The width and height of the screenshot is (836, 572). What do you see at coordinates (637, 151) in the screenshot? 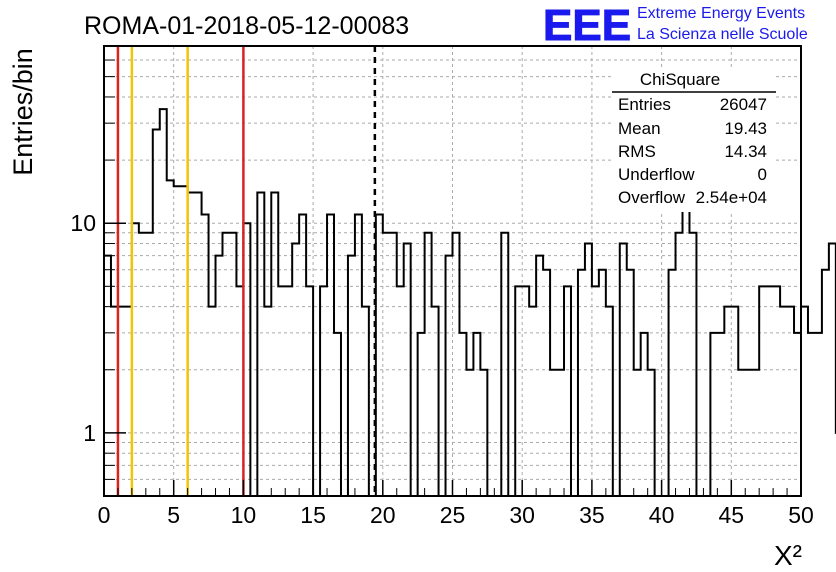
I see `stats-rms-label: RMS` at bounding box center [637, 151].